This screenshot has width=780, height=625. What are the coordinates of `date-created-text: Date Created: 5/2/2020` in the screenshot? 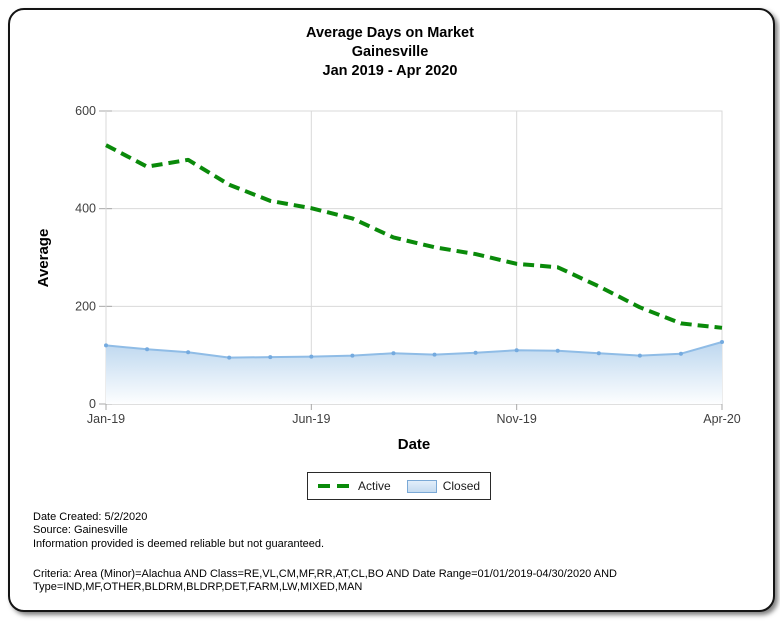 It's located at (90, 517).